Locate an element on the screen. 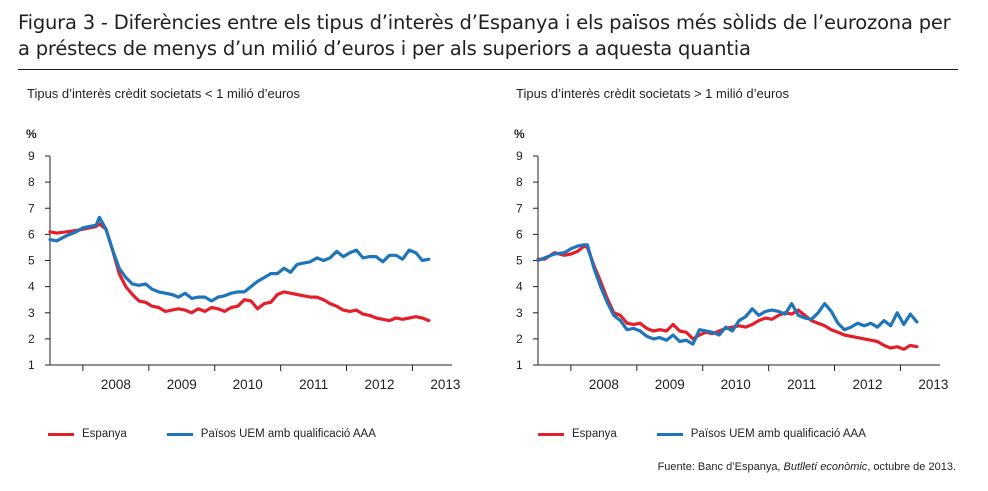  right-legend: Espanya Països UEM amb qualificació AAA is located at coordinates (722, 434).